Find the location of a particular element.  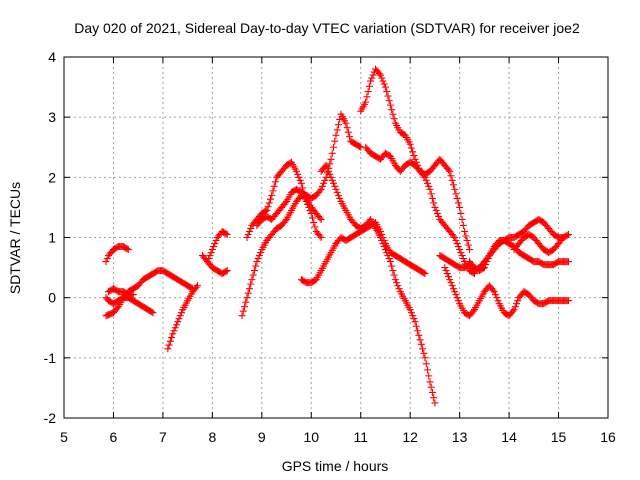

x-axis-label: GPS time / hours is located at coordinates (335, 466).